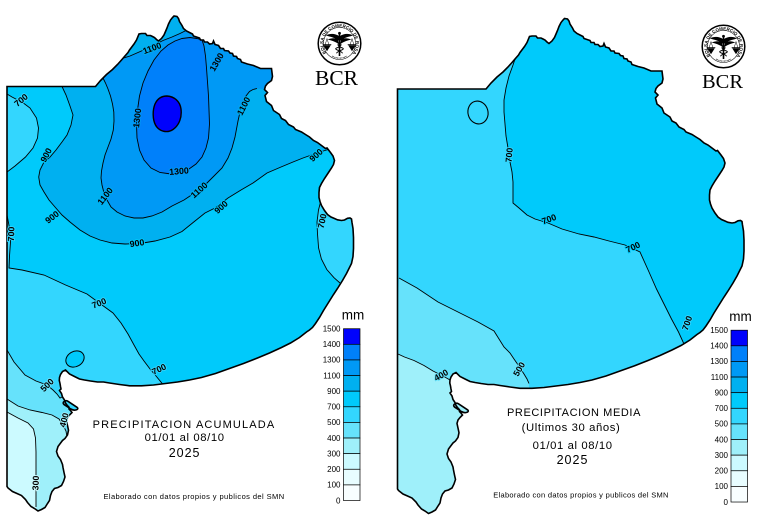  What do you see at coordinates (137, 243) in the screenshot?
I see `svg-text: 900` at bounding box center [137, 243].